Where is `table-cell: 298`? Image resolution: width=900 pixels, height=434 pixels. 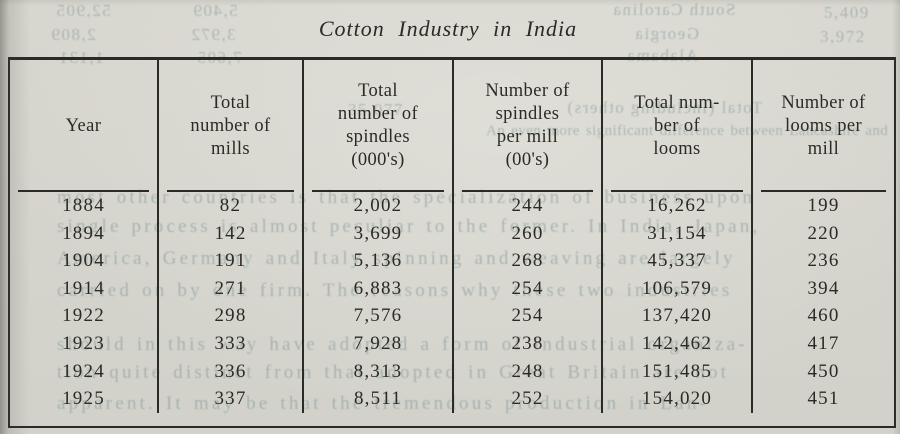 table-cell: 298 is located at coordinates (231, 316).